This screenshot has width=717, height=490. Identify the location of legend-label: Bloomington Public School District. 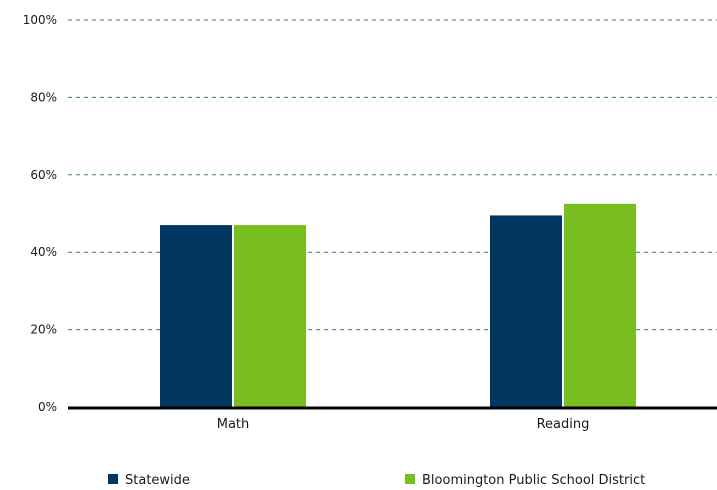
(533, 480).